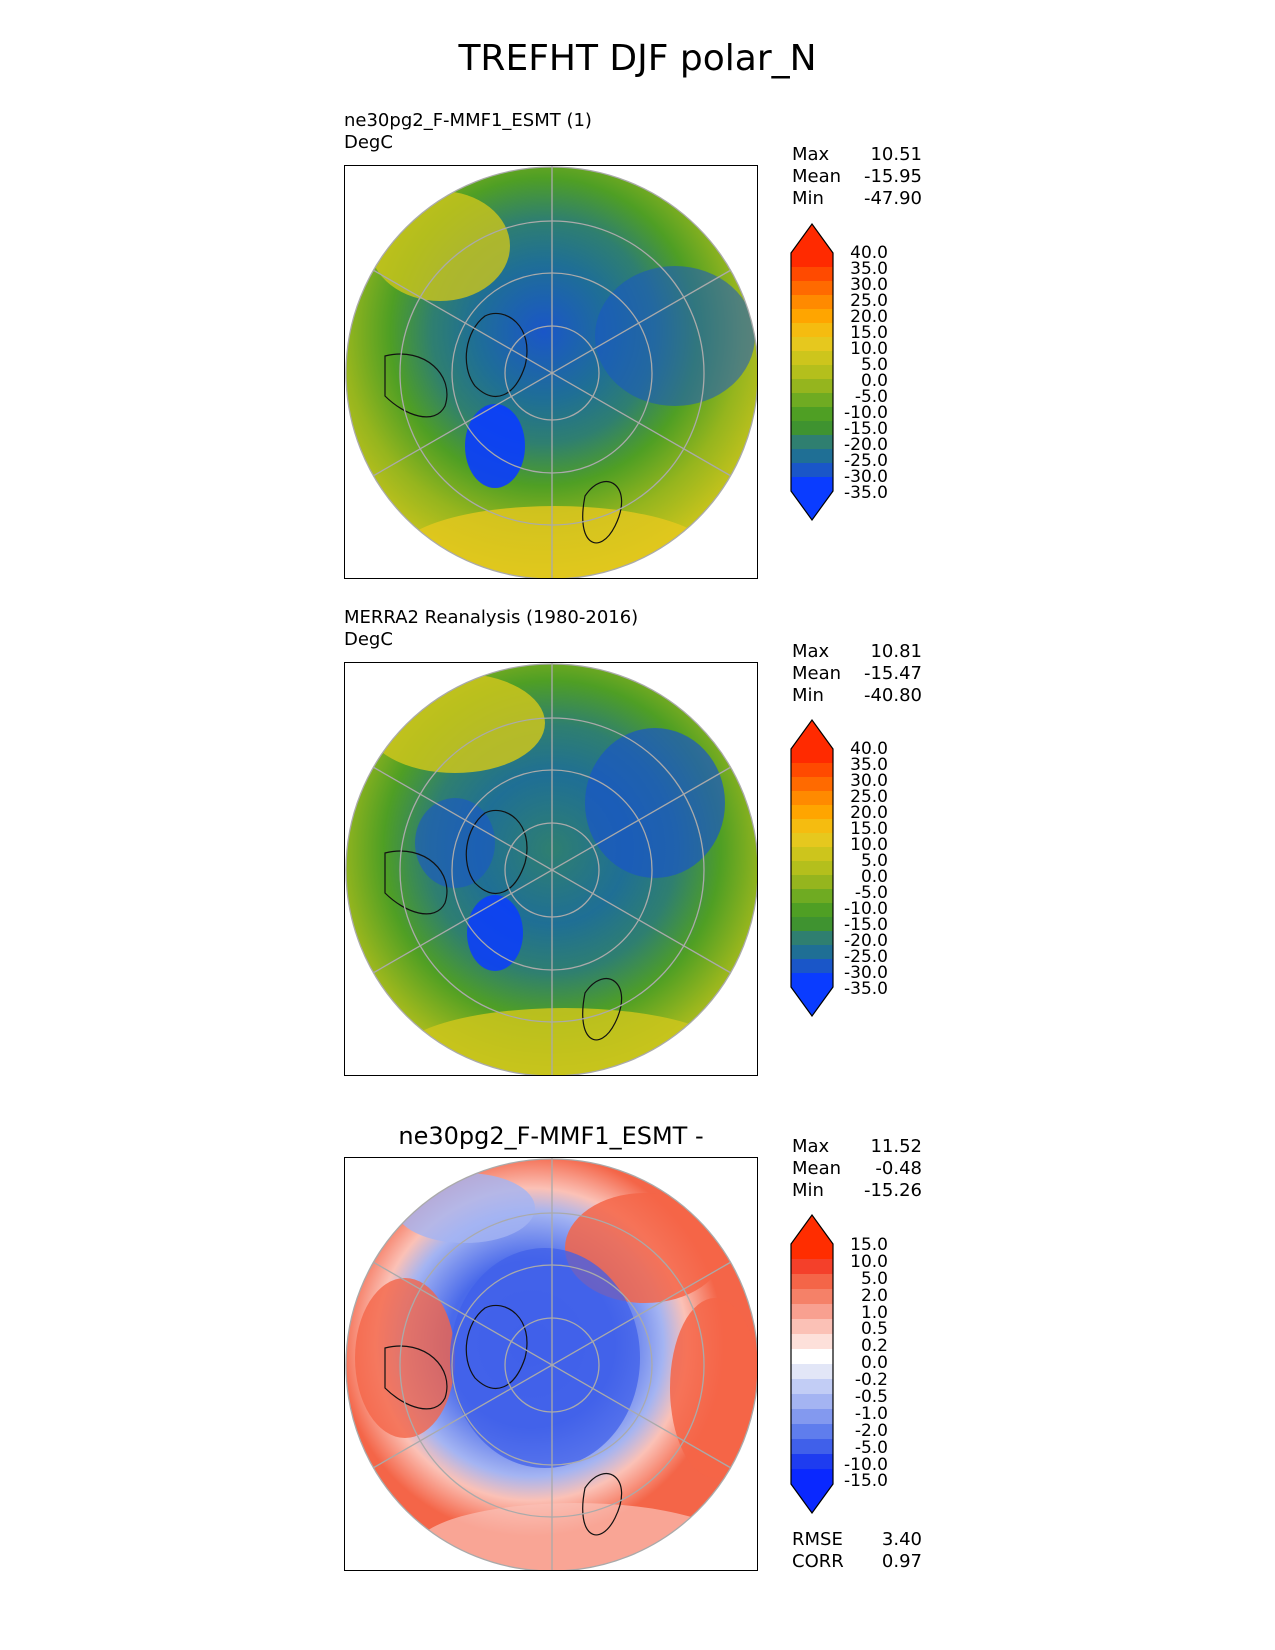  What do you see at coordinates (874, 381) in the screenshot?
I see `colorbar-tick: 0.0` at bounding box center [874, 381].